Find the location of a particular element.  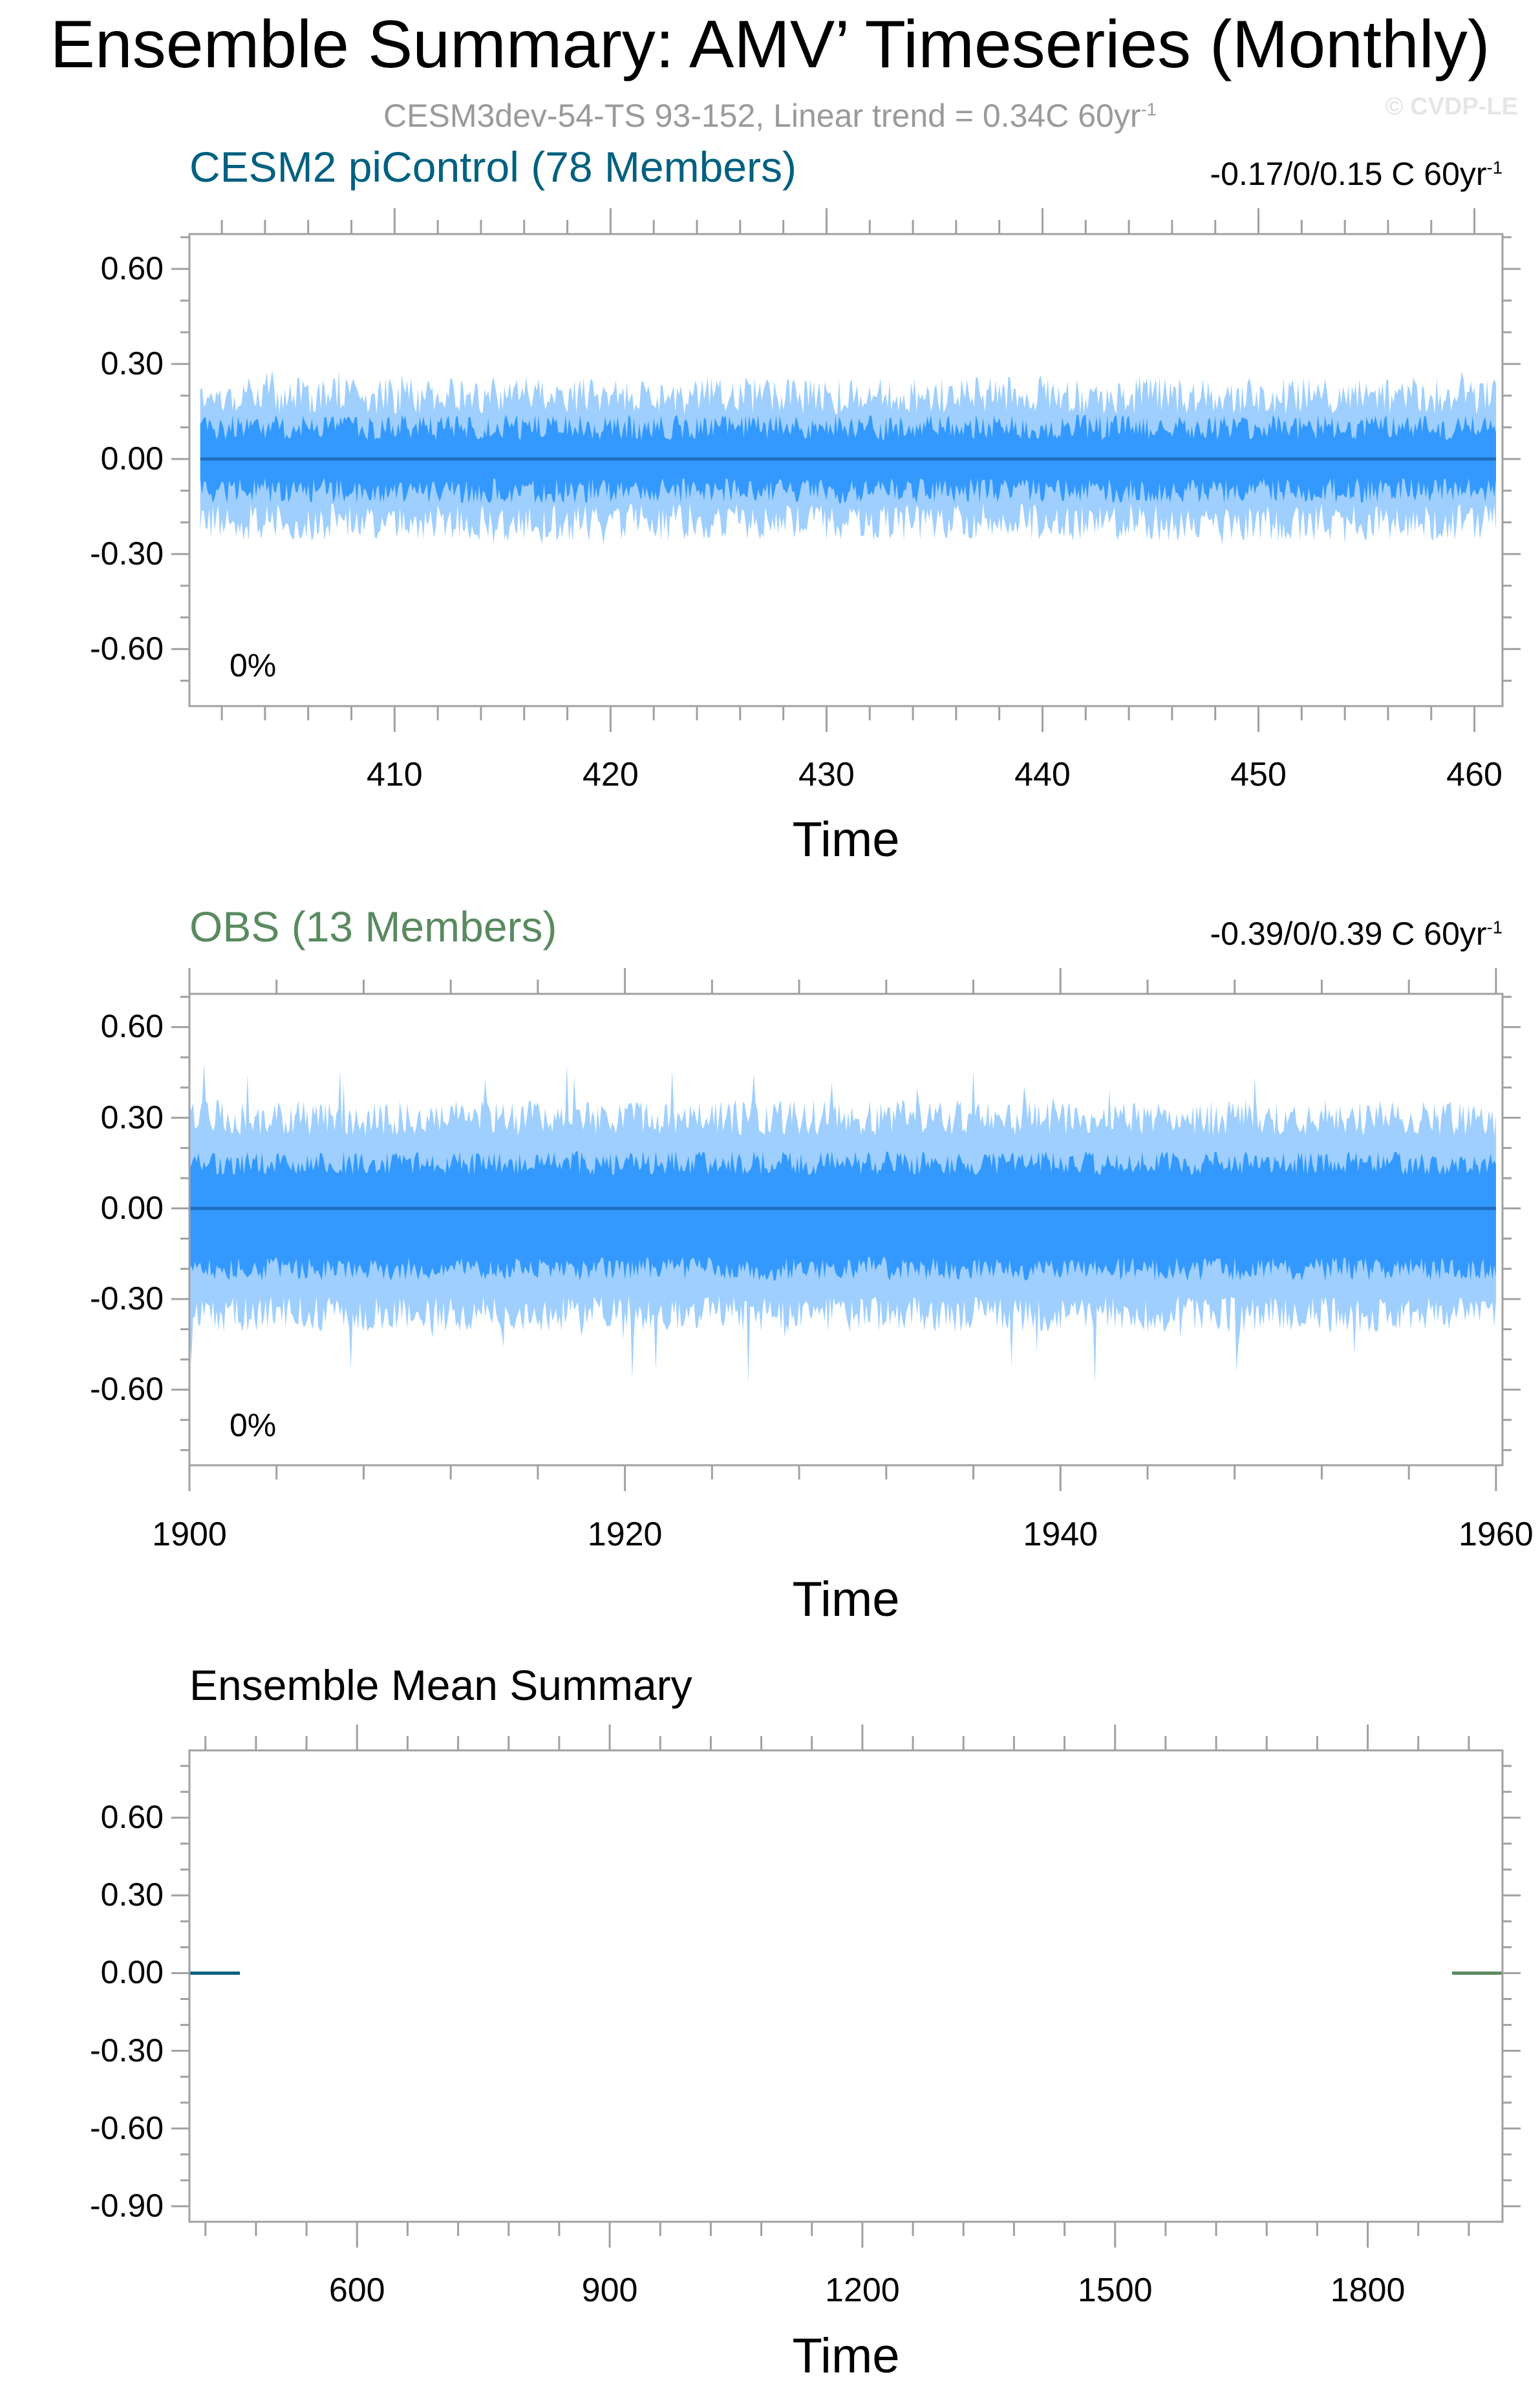

trend-range-label: -0.17/0/0.15 C 60yr-1 is located at coordinates (1357, 174).